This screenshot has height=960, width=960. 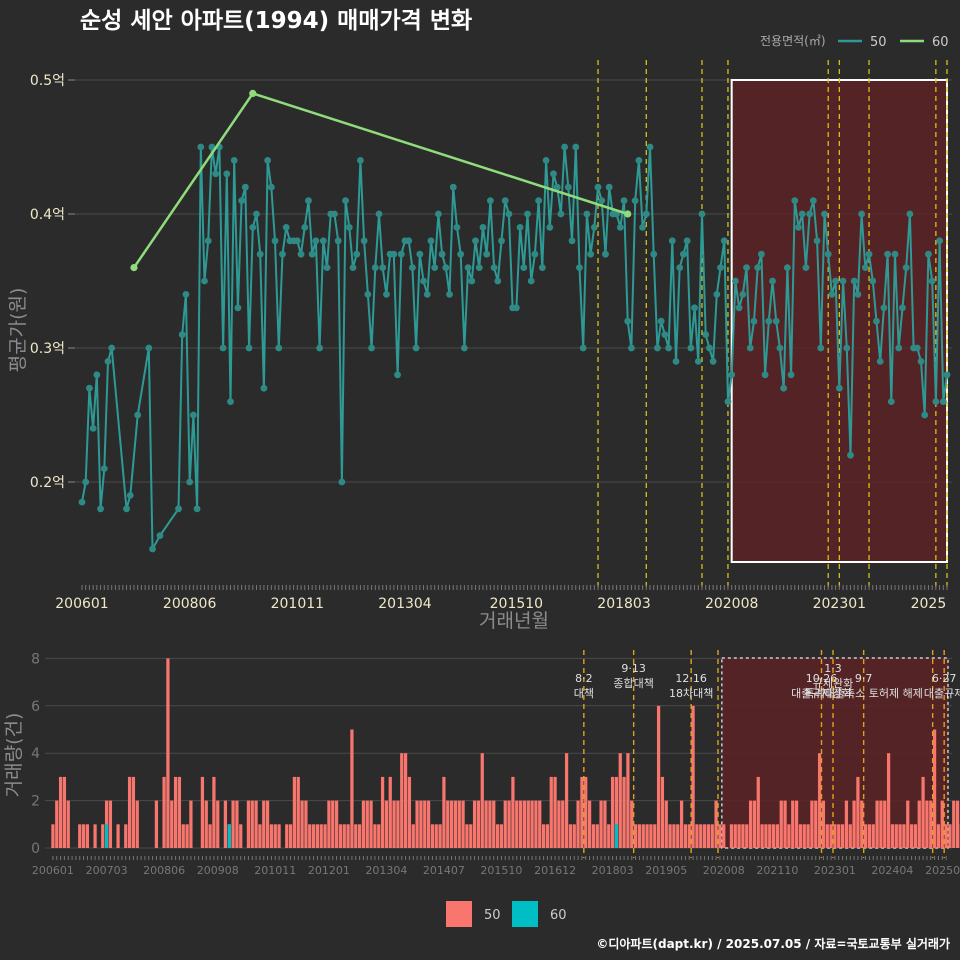 I want to click on policy-date-label: 9·13, so click(x=633, y=668).